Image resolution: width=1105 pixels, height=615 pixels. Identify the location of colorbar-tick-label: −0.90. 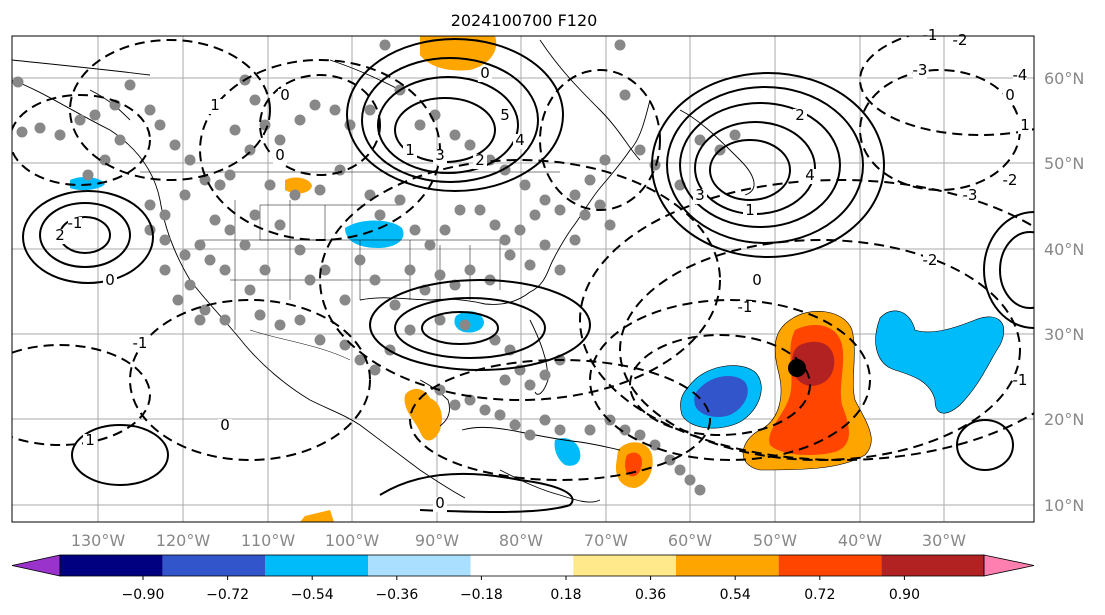
(143, 595).